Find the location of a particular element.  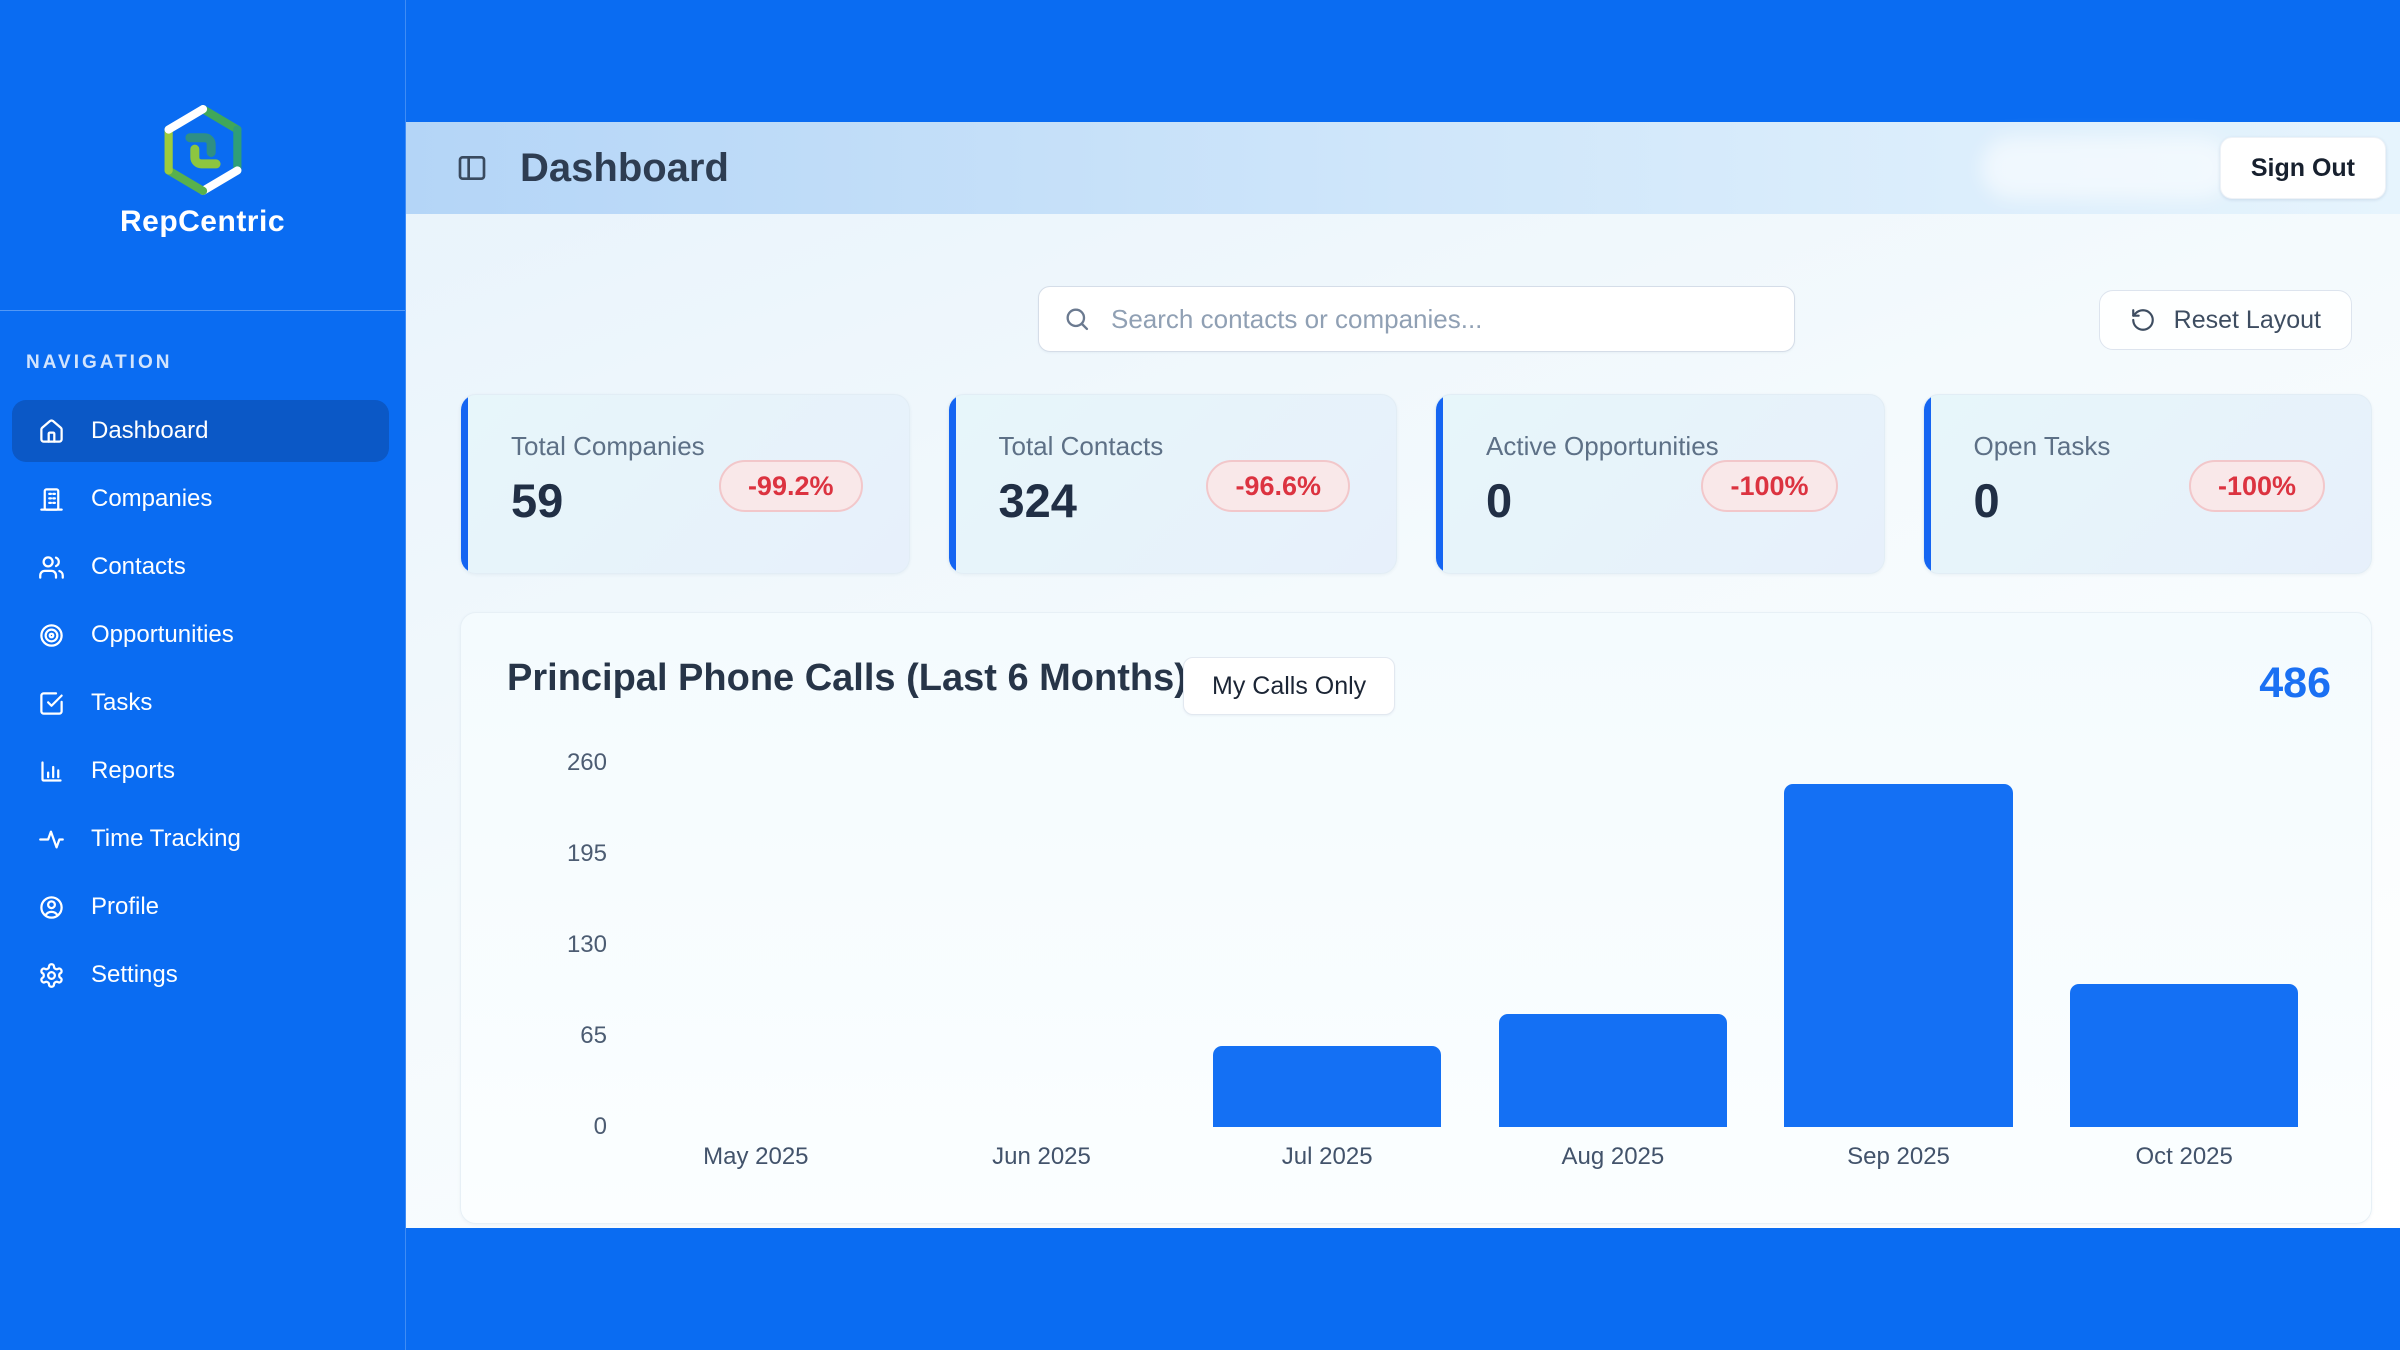

y-tick-label: 130 is located at coordinates (586, 944).